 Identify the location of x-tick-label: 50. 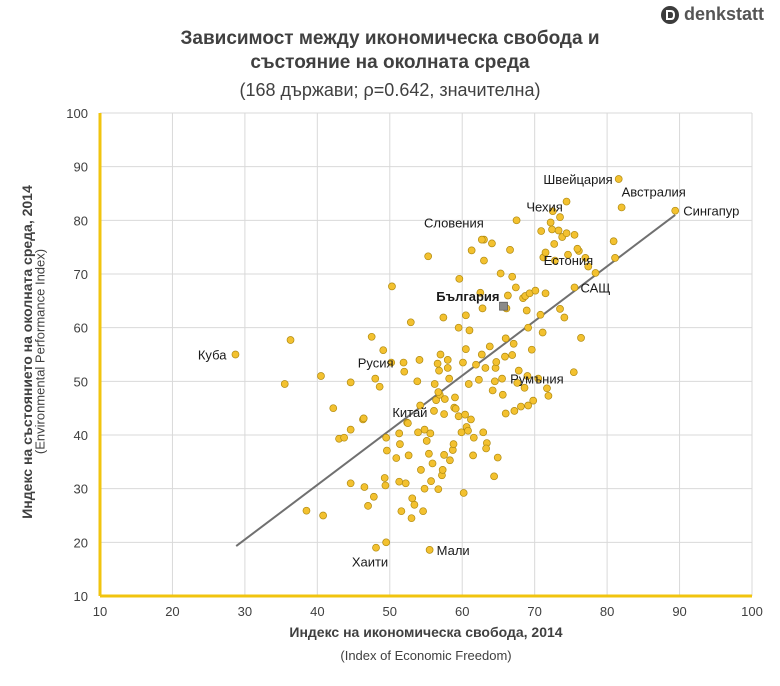
(390, 611).